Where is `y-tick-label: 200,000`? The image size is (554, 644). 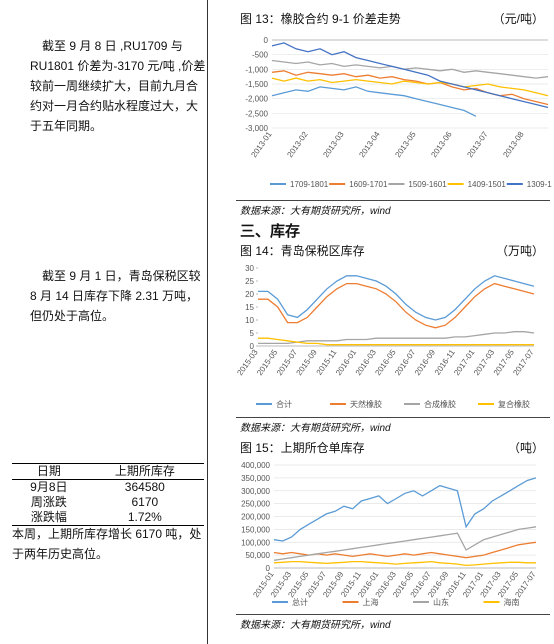
y-tick-label: 200,000 is located at coordinates (255, 517).